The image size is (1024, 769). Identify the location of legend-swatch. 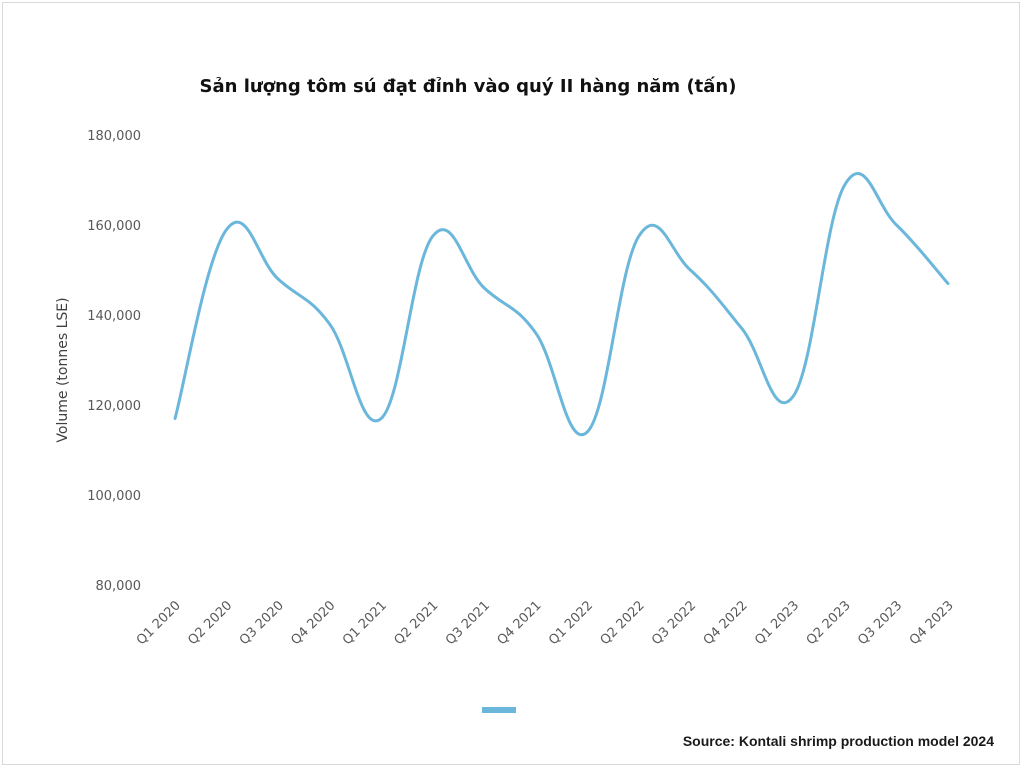
(499, 710).